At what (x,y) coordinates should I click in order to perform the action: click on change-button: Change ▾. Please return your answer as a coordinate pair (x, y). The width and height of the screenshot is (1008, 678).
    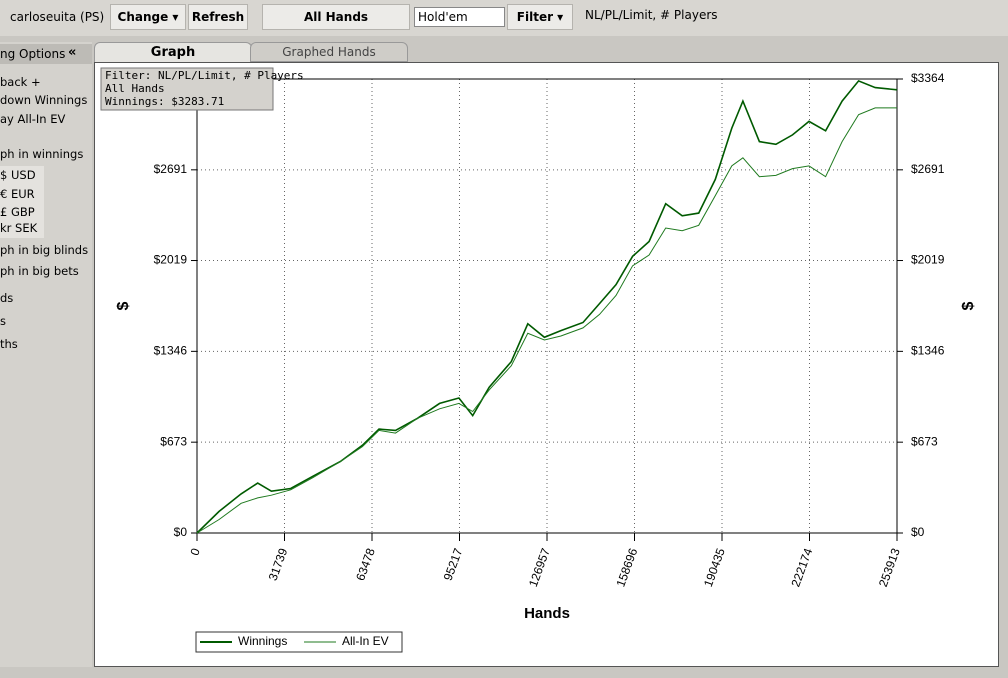
    Looking at the image, I should click on (148, 17).